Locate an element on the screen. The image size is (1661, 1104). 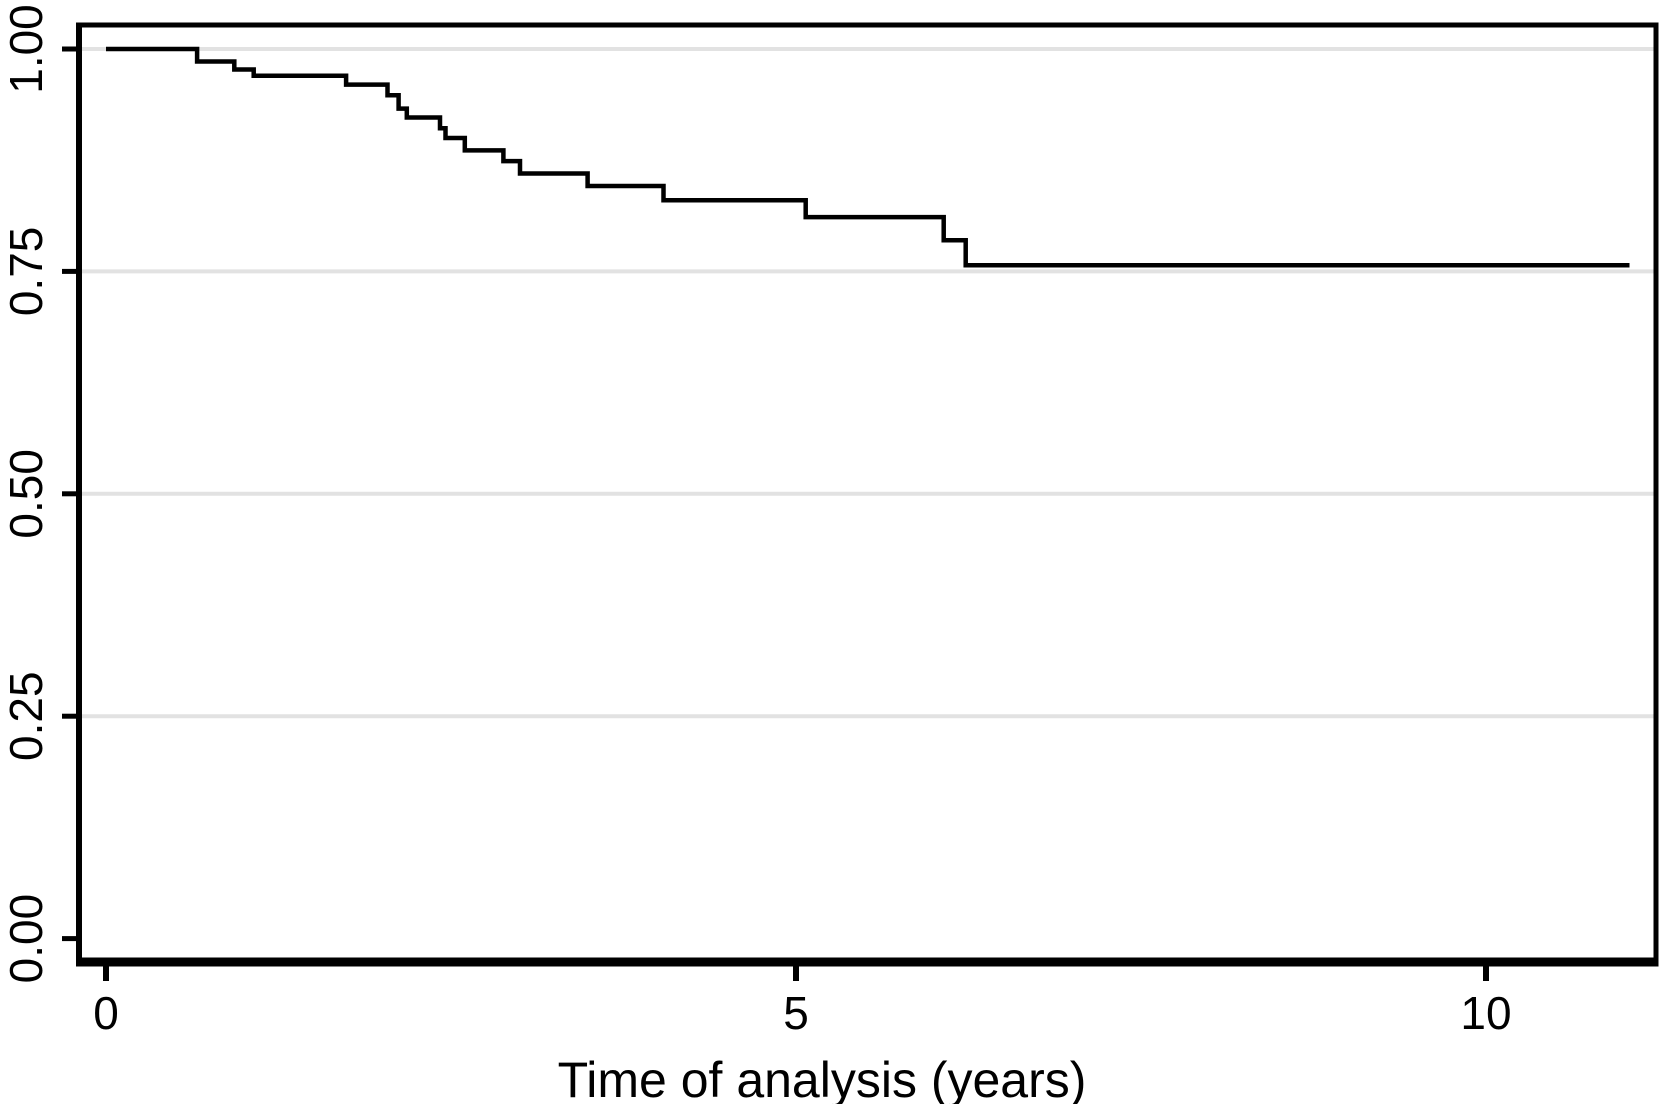
x-tick-label-10: 10 is located at coordinates (1485, 1013).